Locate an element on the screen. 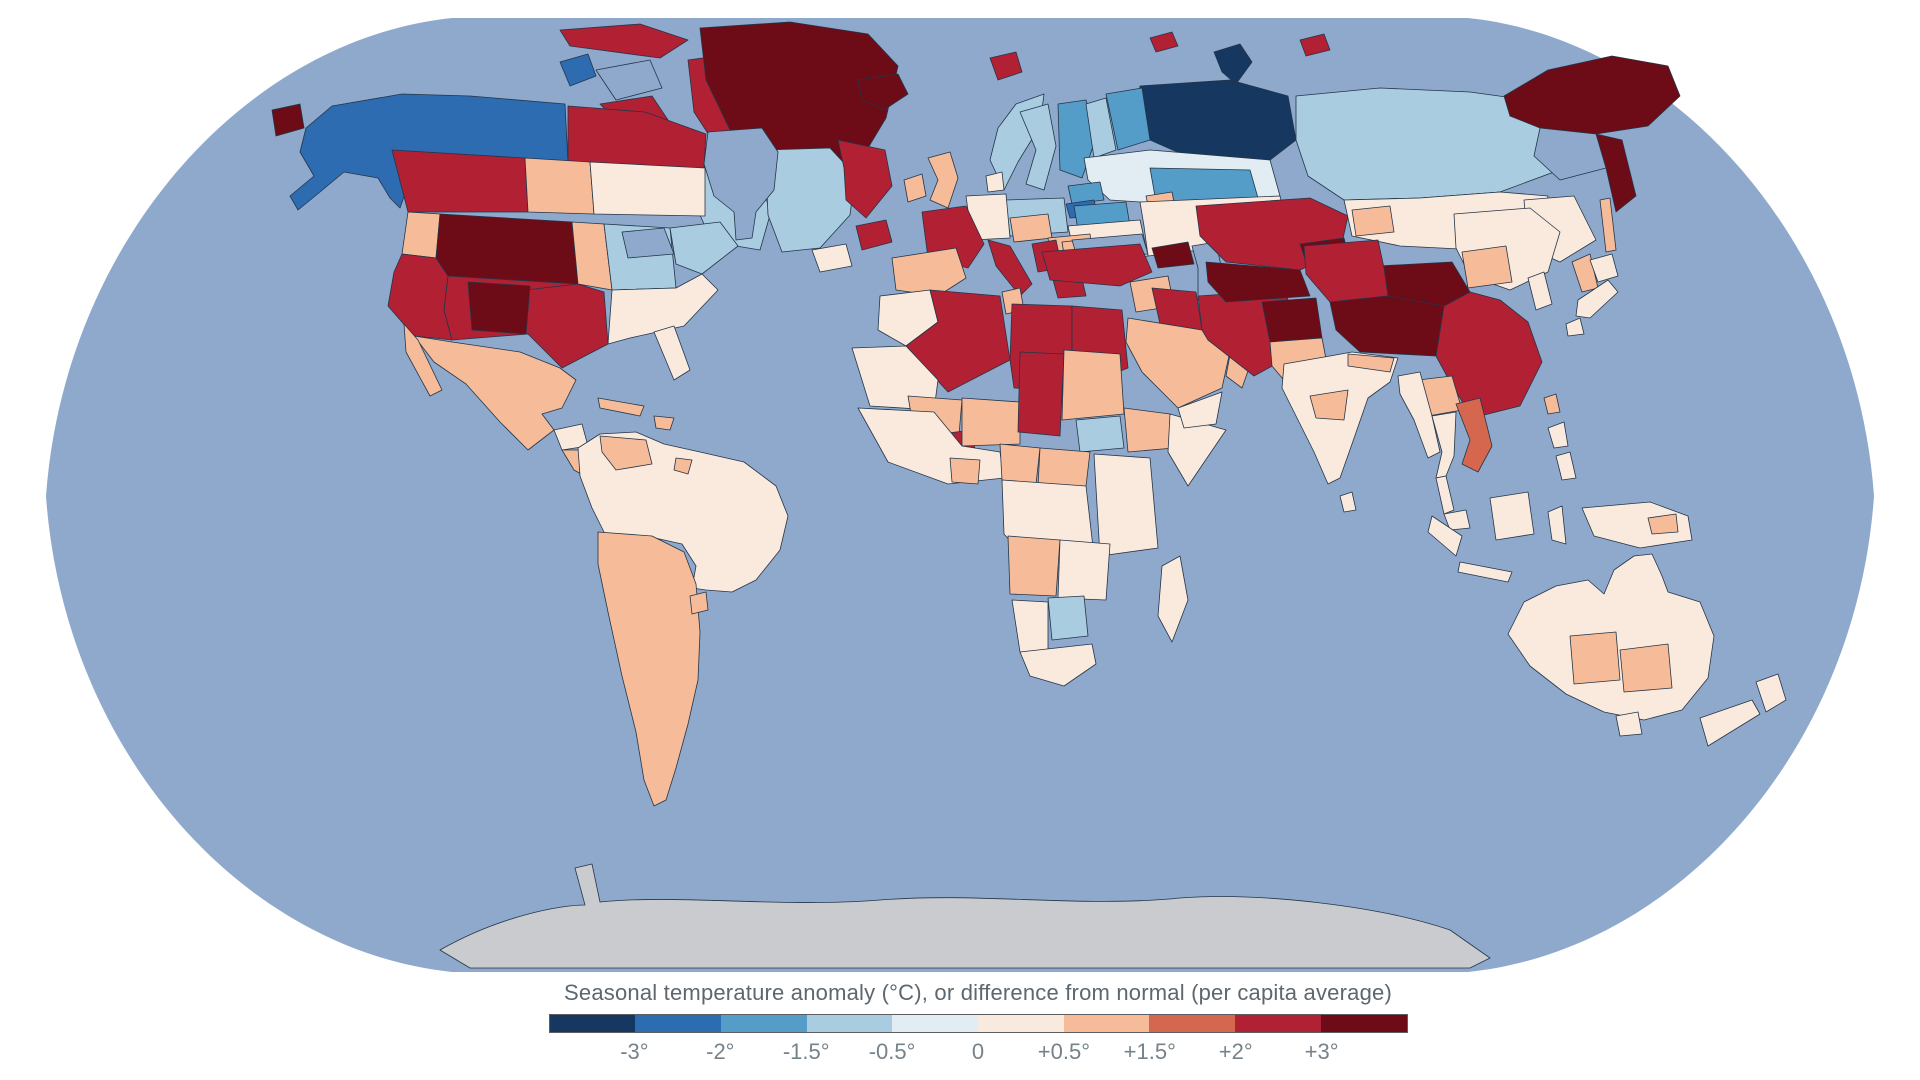 The width and height of the screenshot is (1920, 1080). region-new-south-wales is located at coordinates (1646, 668).